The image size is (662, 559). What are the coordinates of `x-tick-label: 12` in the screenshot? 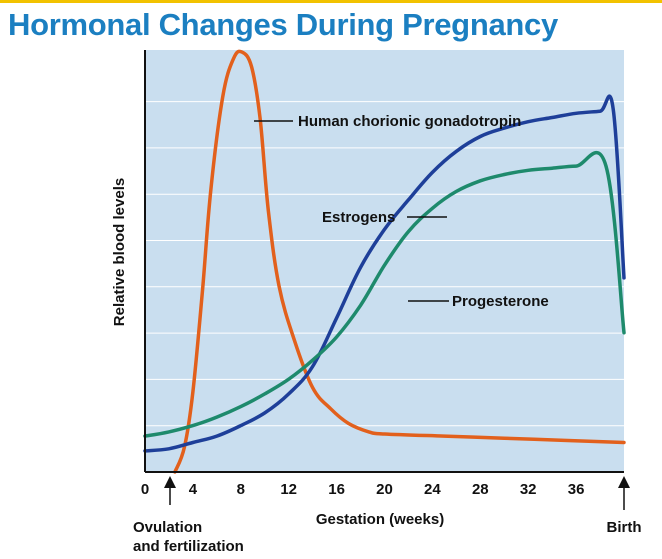 It's located at (288, 489).